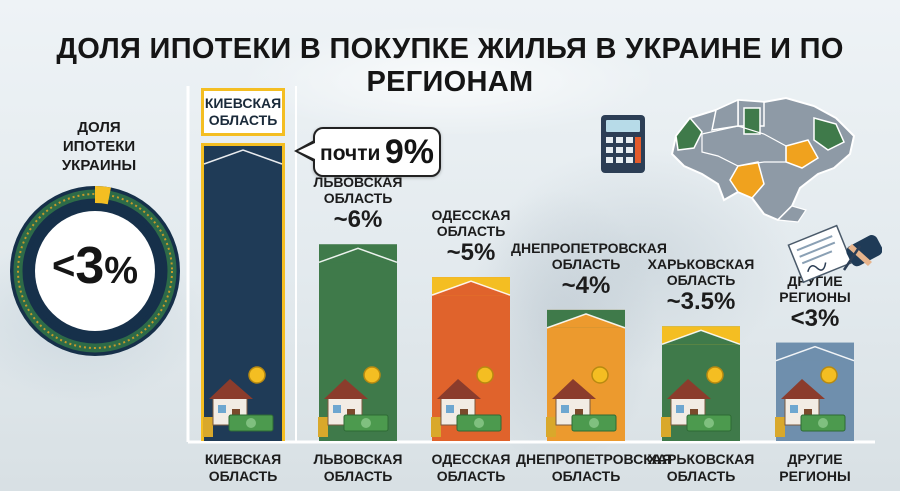 This screenshot has width=900, height=491. I want to click on kiev-region-tag: КИЕВСКАЯ ОБЛАСТЬ, so click(243, 112).